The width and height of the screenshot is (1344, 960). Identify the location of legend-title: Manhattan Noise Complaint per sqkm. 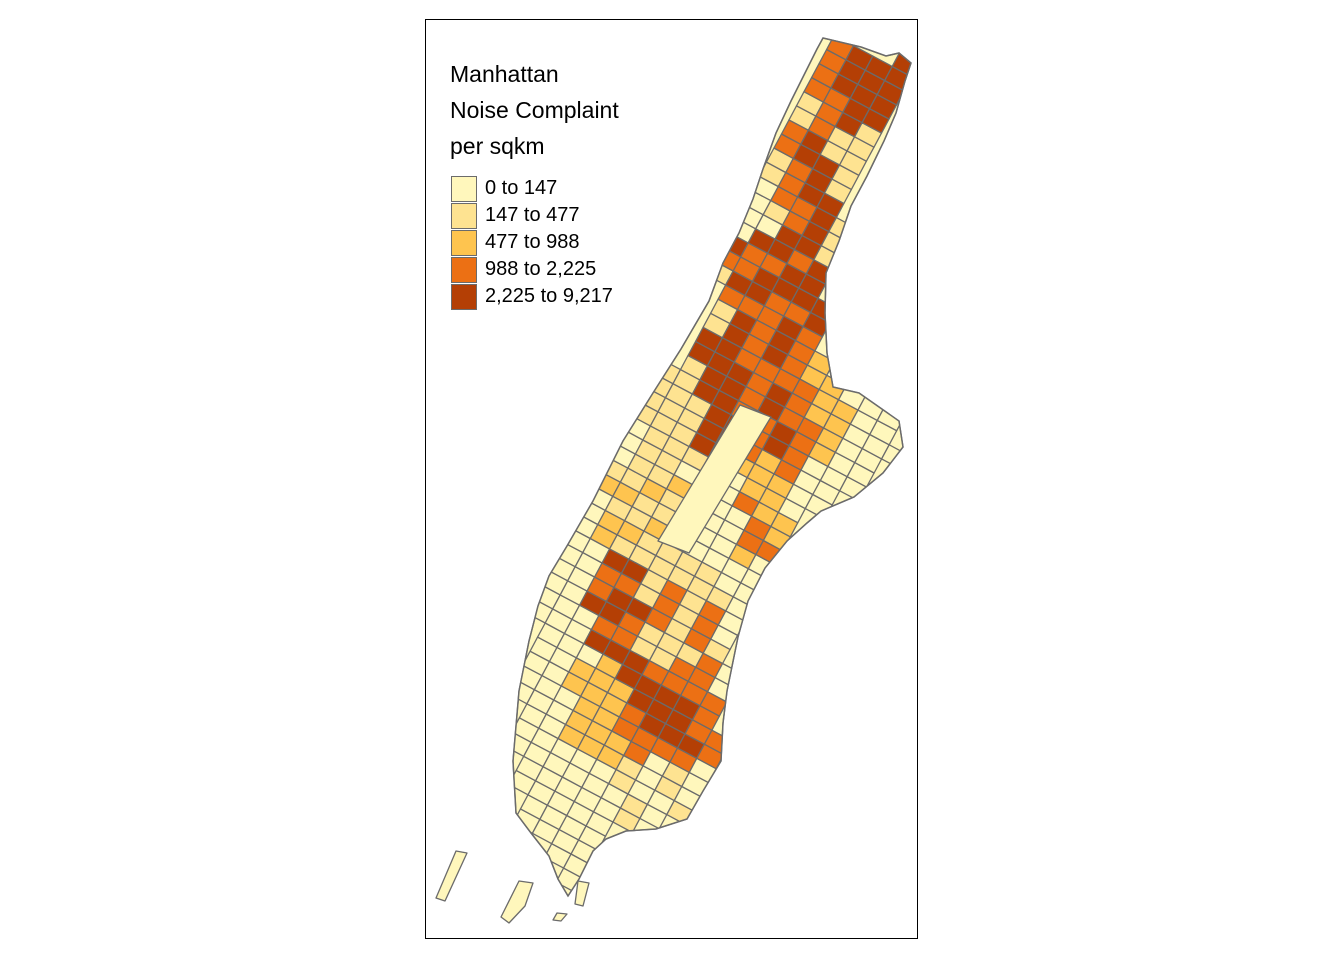
(534, 110).